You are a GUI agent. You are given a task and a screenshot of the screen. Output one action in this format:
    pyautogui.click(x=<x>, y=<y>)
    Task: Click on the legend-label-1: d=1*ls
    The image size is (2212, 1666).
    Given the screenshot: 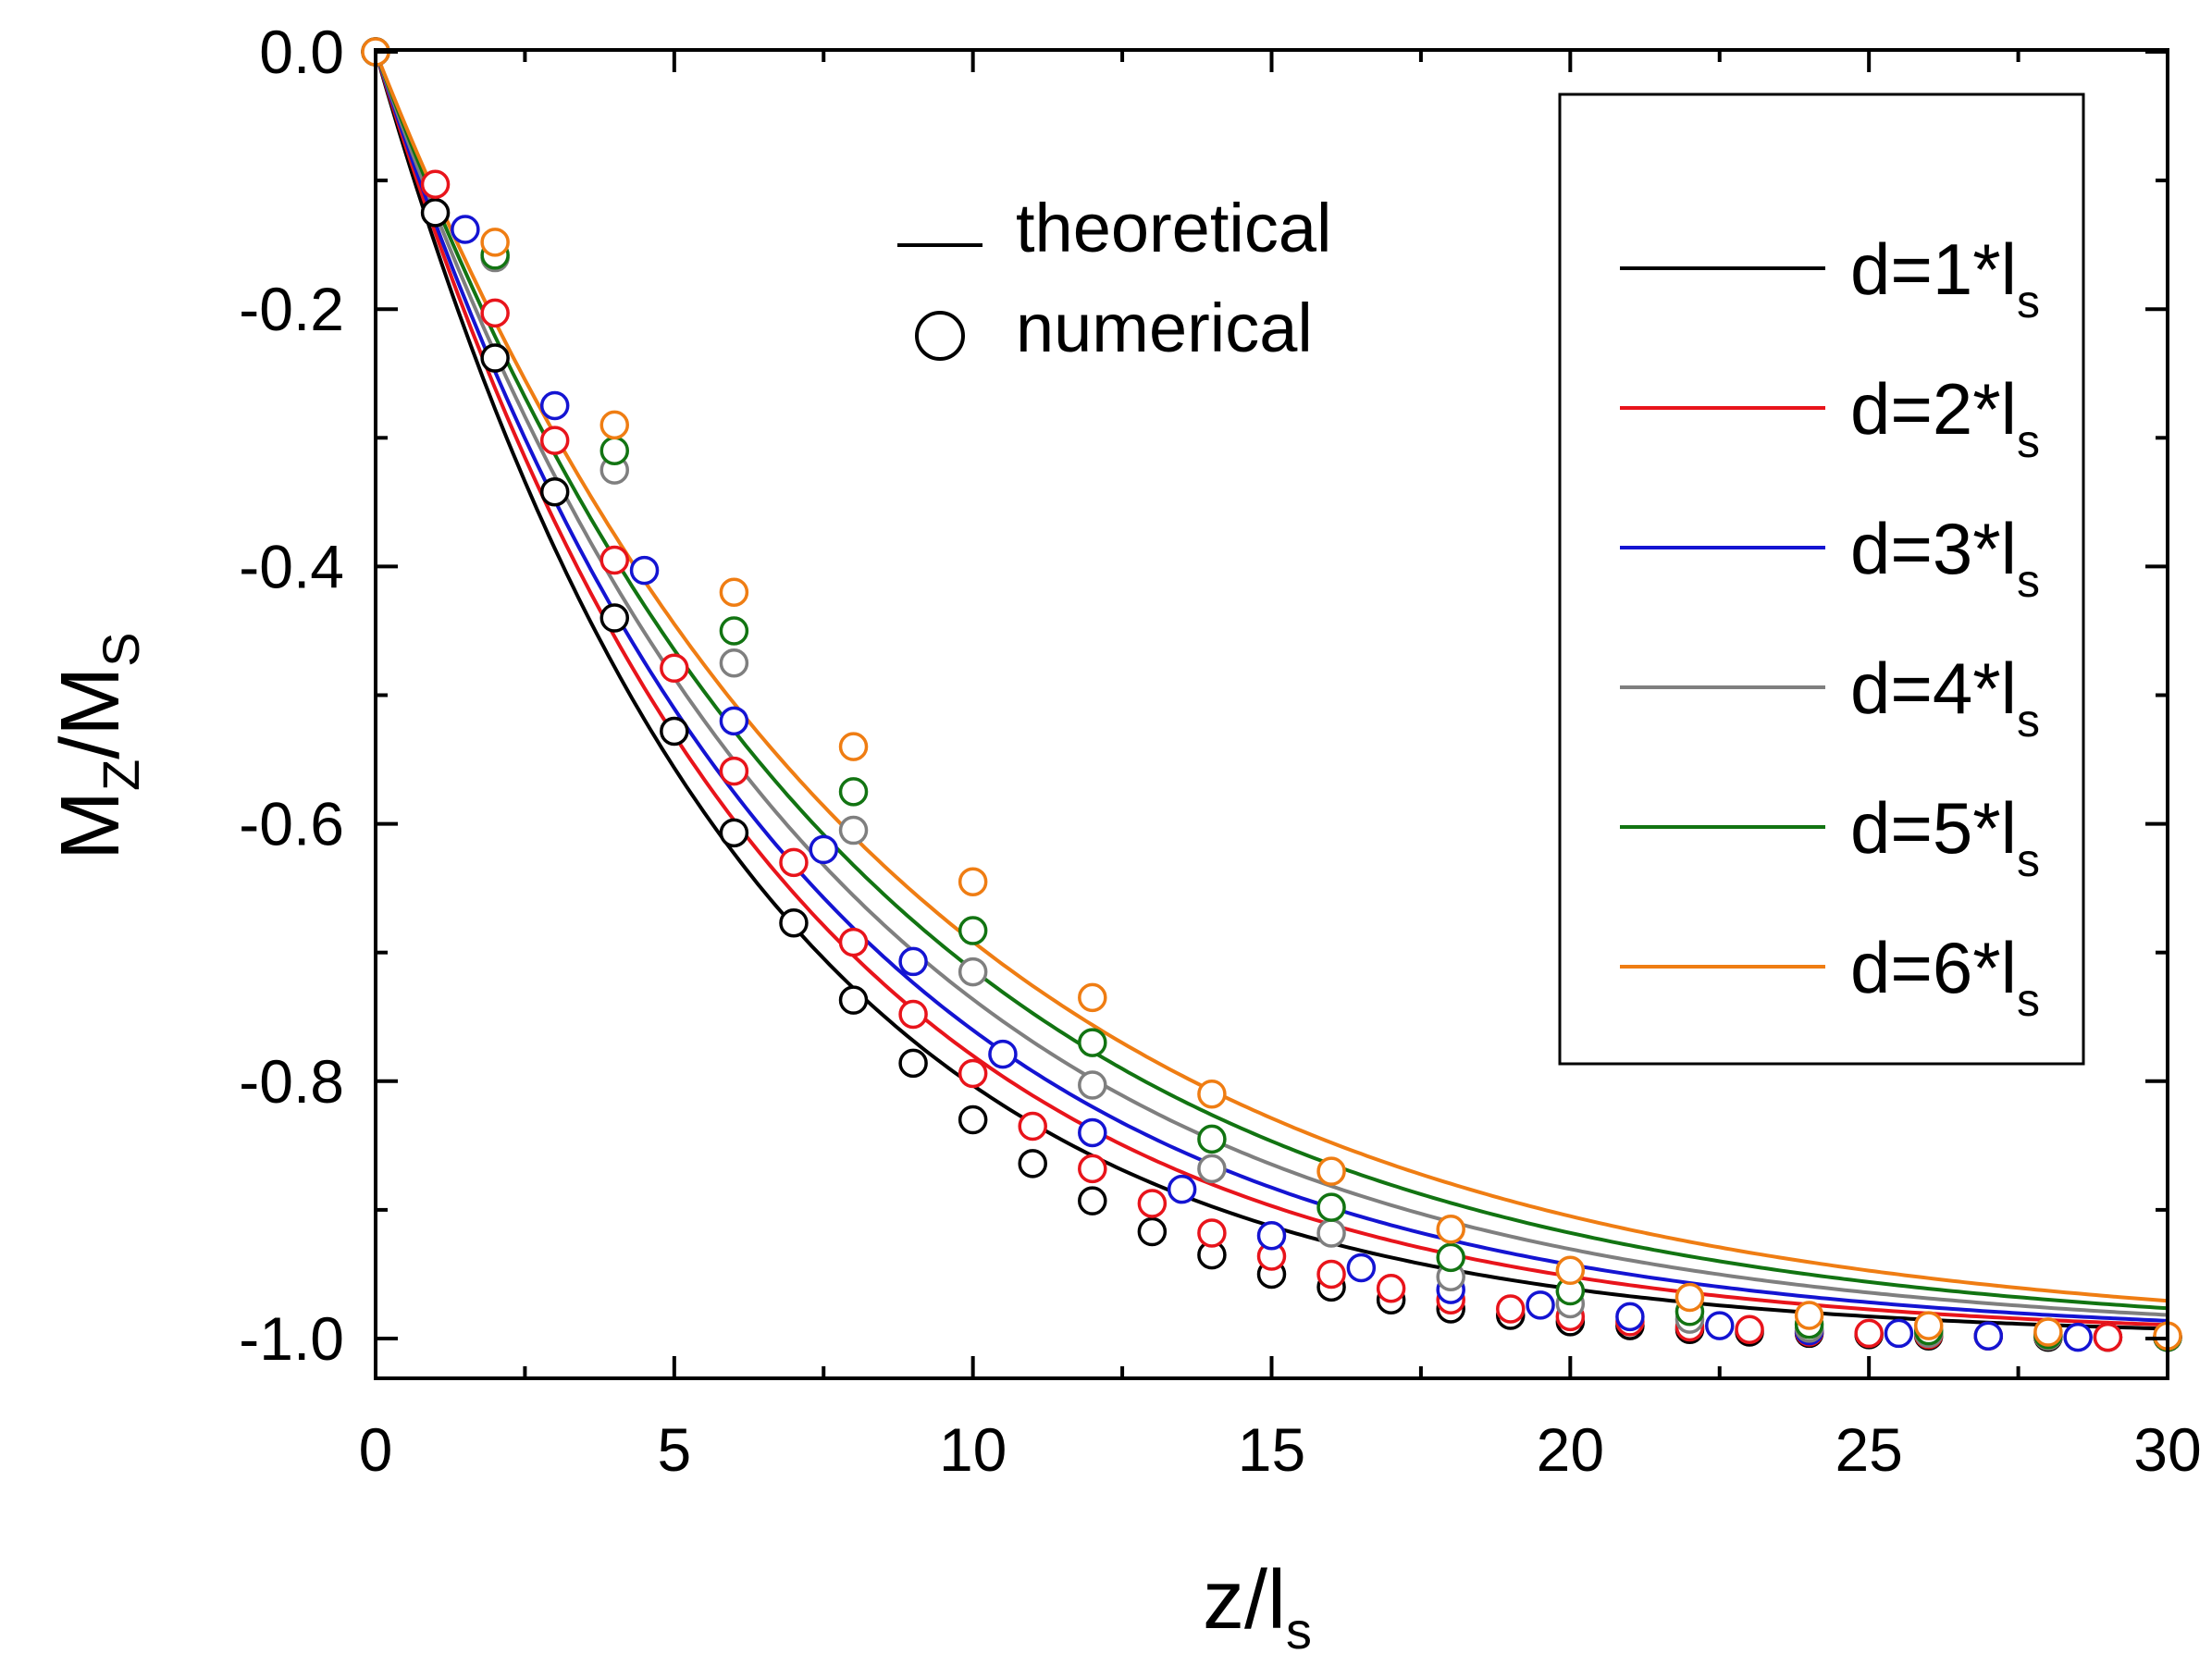 What is the action you would take?
    pyautogui.click(x=1945, y=277)
    